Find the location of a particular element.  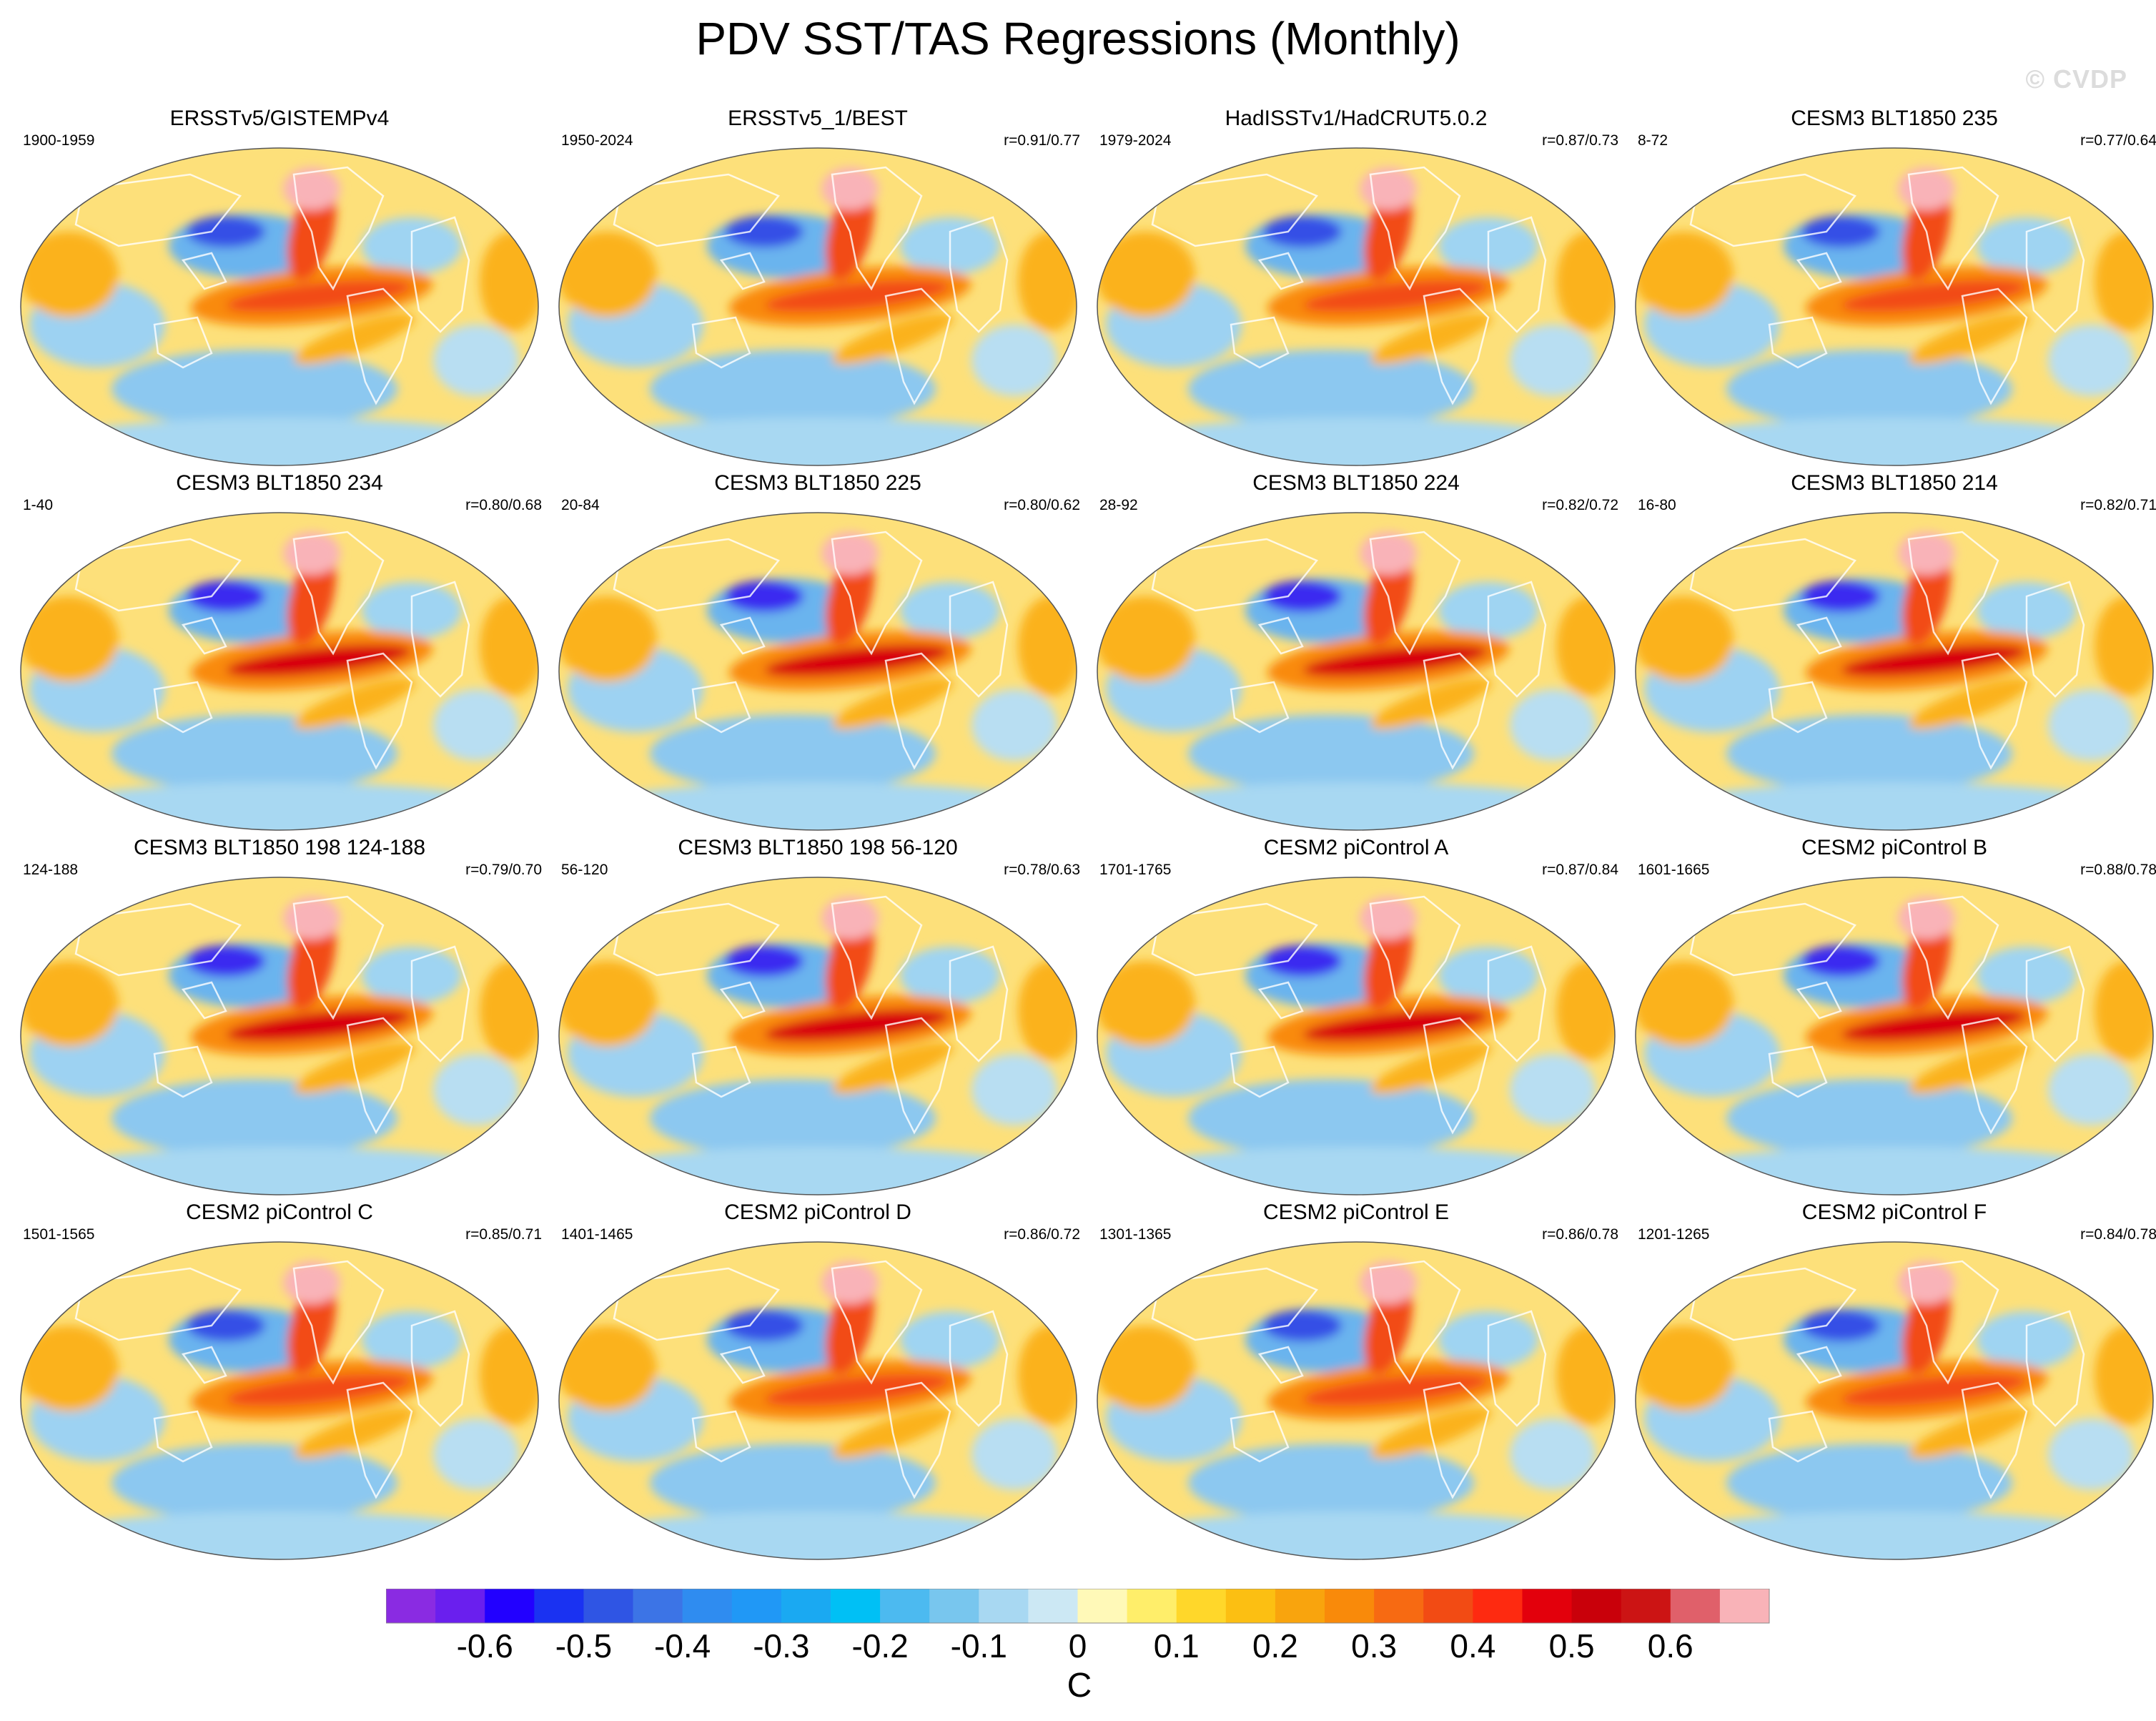

colorbar-outline is located at coordinates (1078, 1607).